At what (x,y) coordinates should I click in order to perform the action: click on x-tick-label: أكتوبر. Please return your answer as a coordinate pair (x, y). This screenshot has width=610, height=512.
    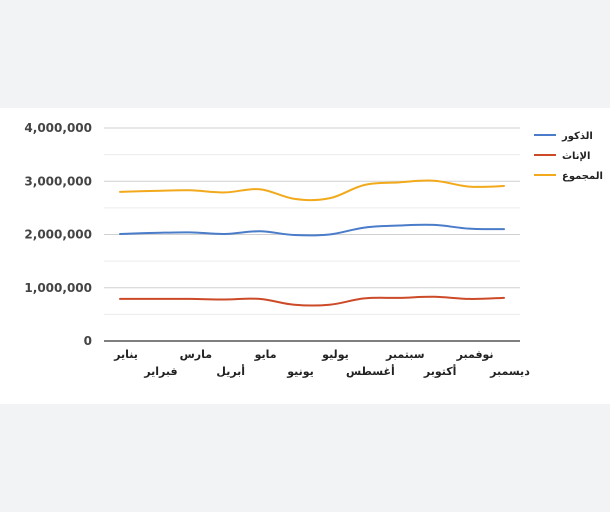
    Looking at the image, I should click on (440, 371).